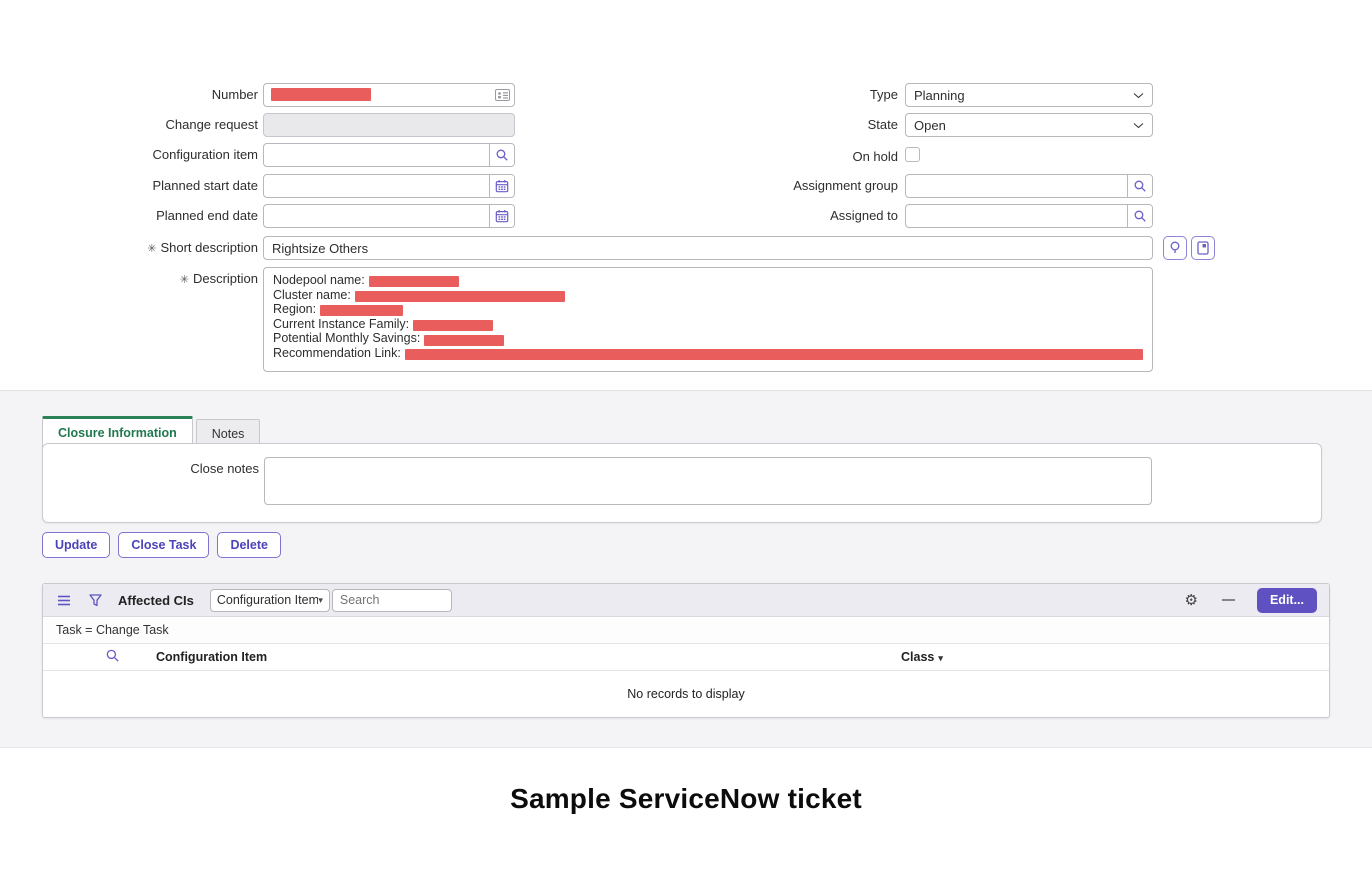 This screenshot has height=890, width=1372. I want to click on planned-end-date-label: Planned end date, so click(207, 215).